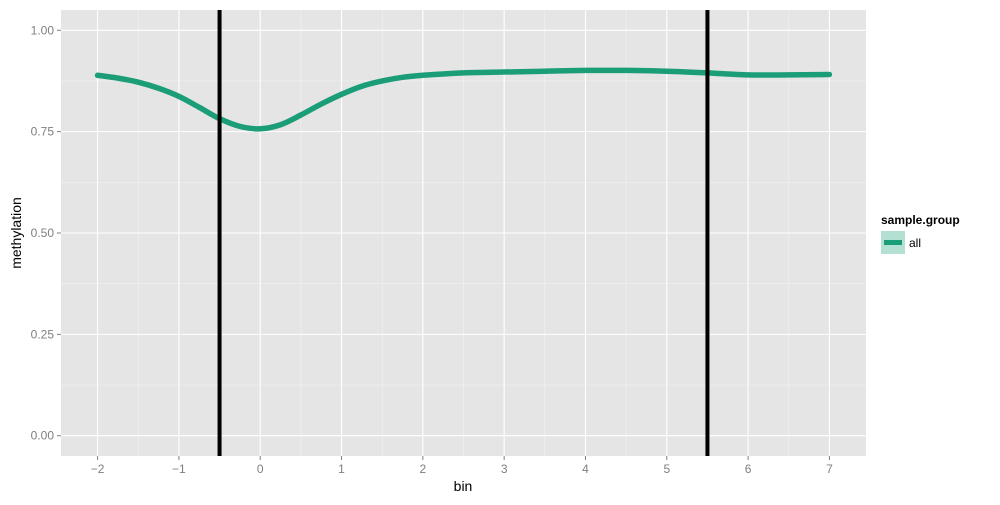 This screenshot has width=1000, height=505. I want to click on legend: sample.group all, so click(920, 233).